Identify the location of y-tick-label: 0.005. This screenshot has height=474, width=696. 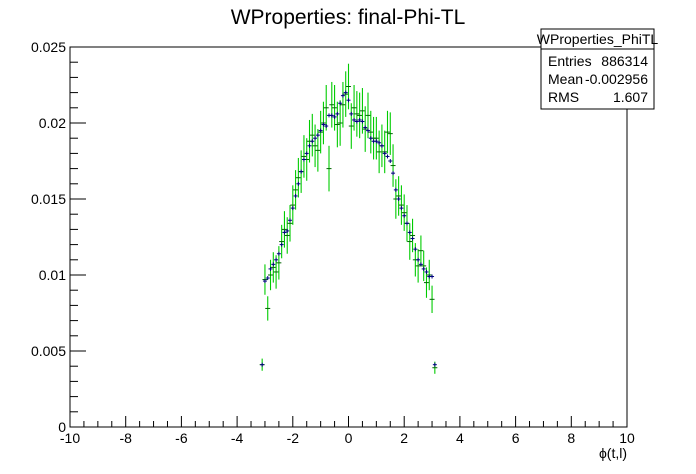
(48, 351).